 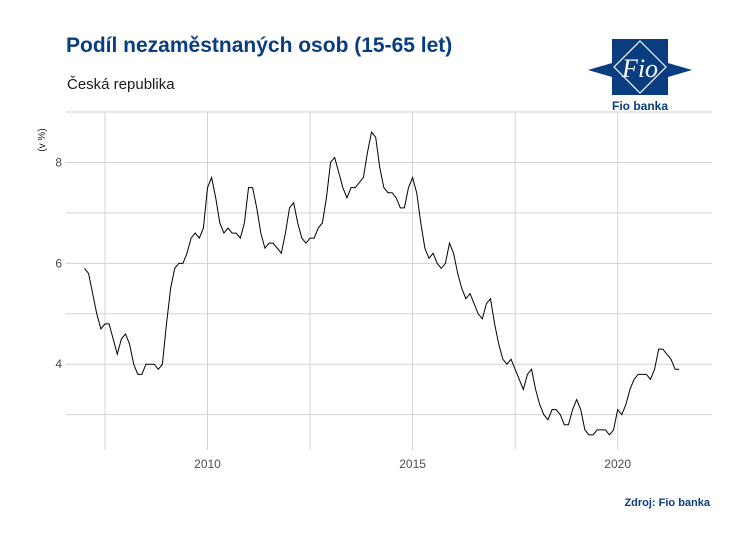 I want to click on x-tick-label: 2020, so click(x=617, y=464).